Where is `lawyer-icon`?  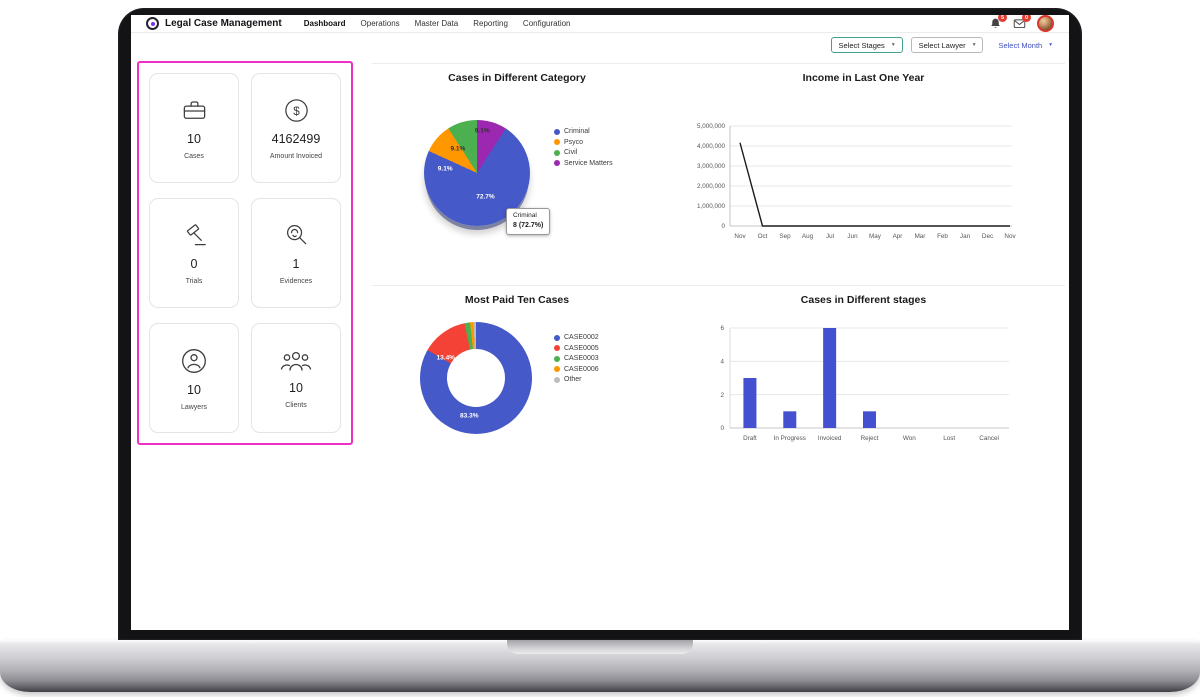 lawyer-icon is located at coordinates (194, 360).